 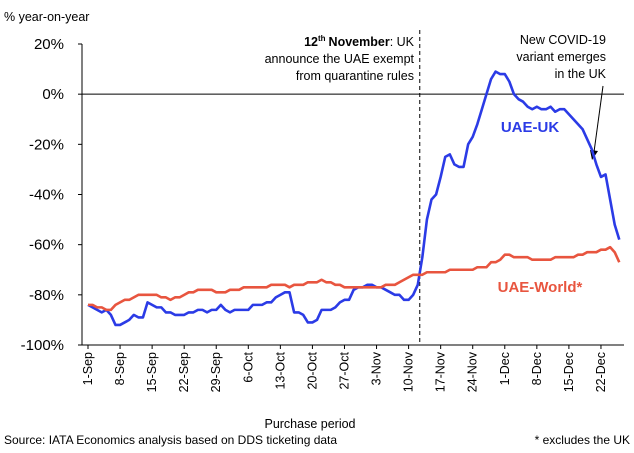 I want to click on y-axis-label: % year-on-year, so click(x=46, y=17).